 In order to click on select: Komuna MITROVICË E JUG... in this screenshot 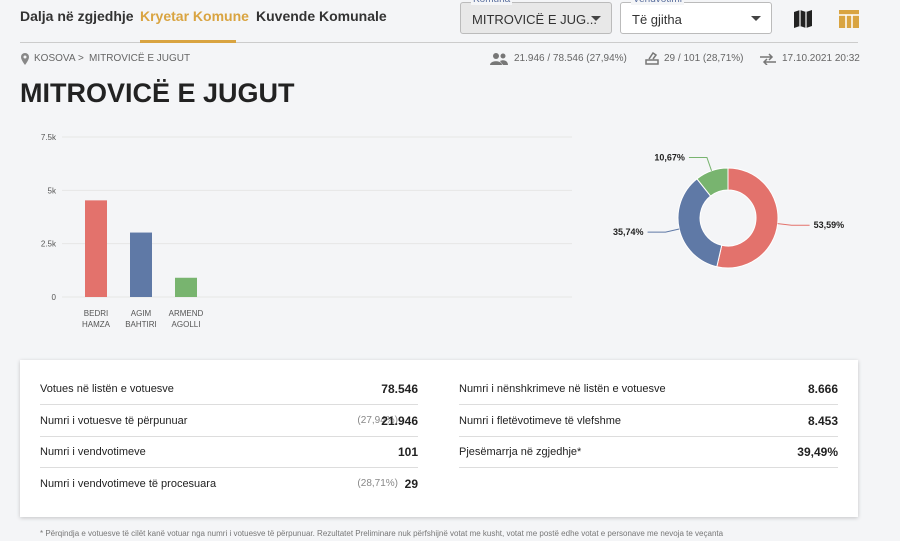, I will do `click(536, 17)`.